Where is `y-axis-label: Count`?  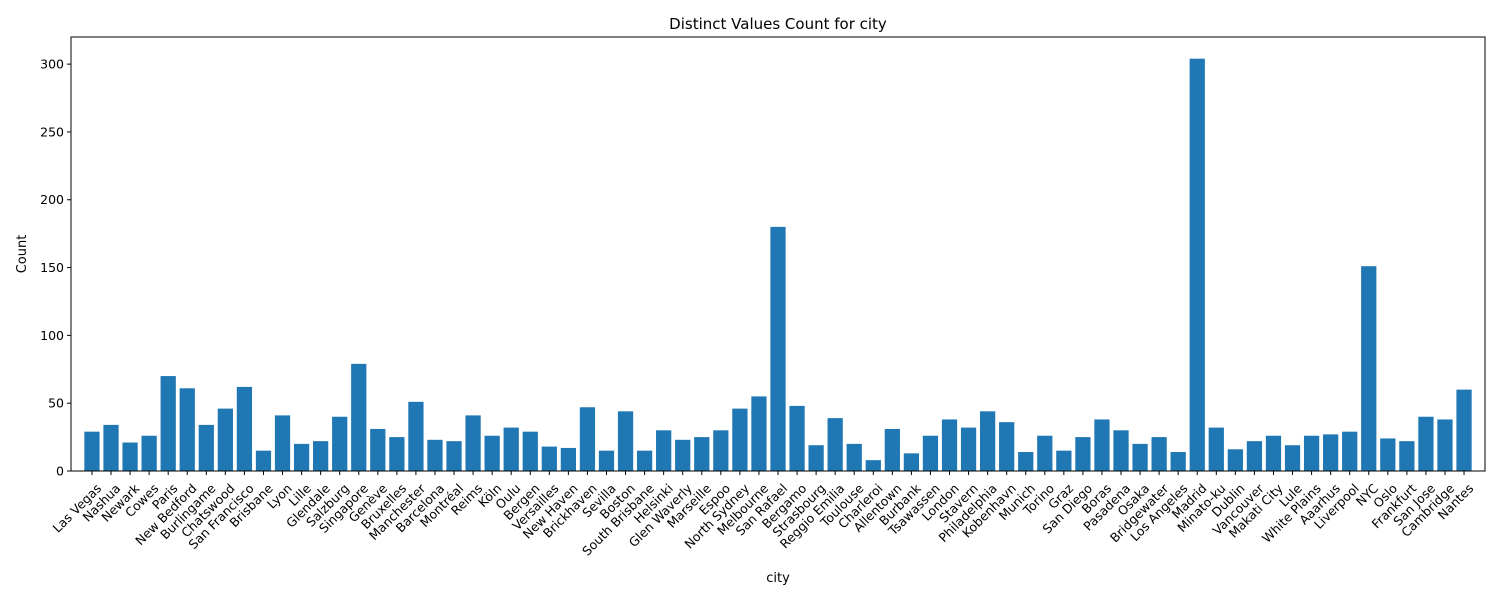
y-axis-label: Count is located at coordinates (22, 254).